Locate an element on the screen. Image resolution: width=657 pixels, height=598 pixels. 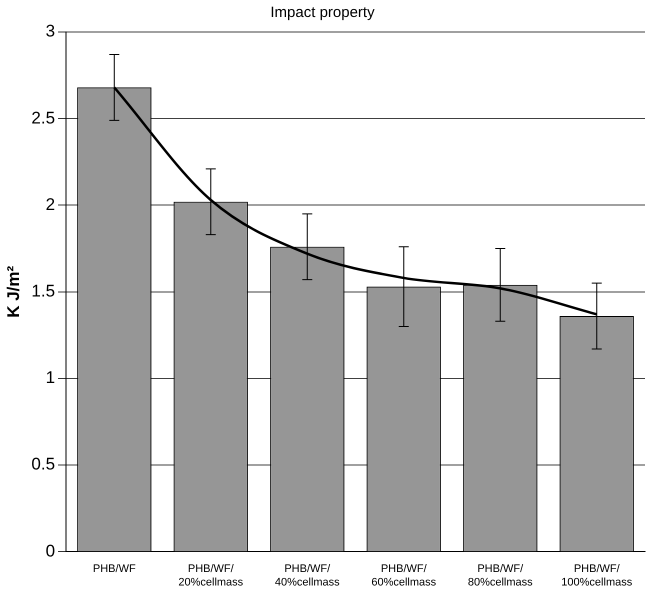
x-tick-label: PHB/WF/40%cellmass is located at coordinates (307, 575).